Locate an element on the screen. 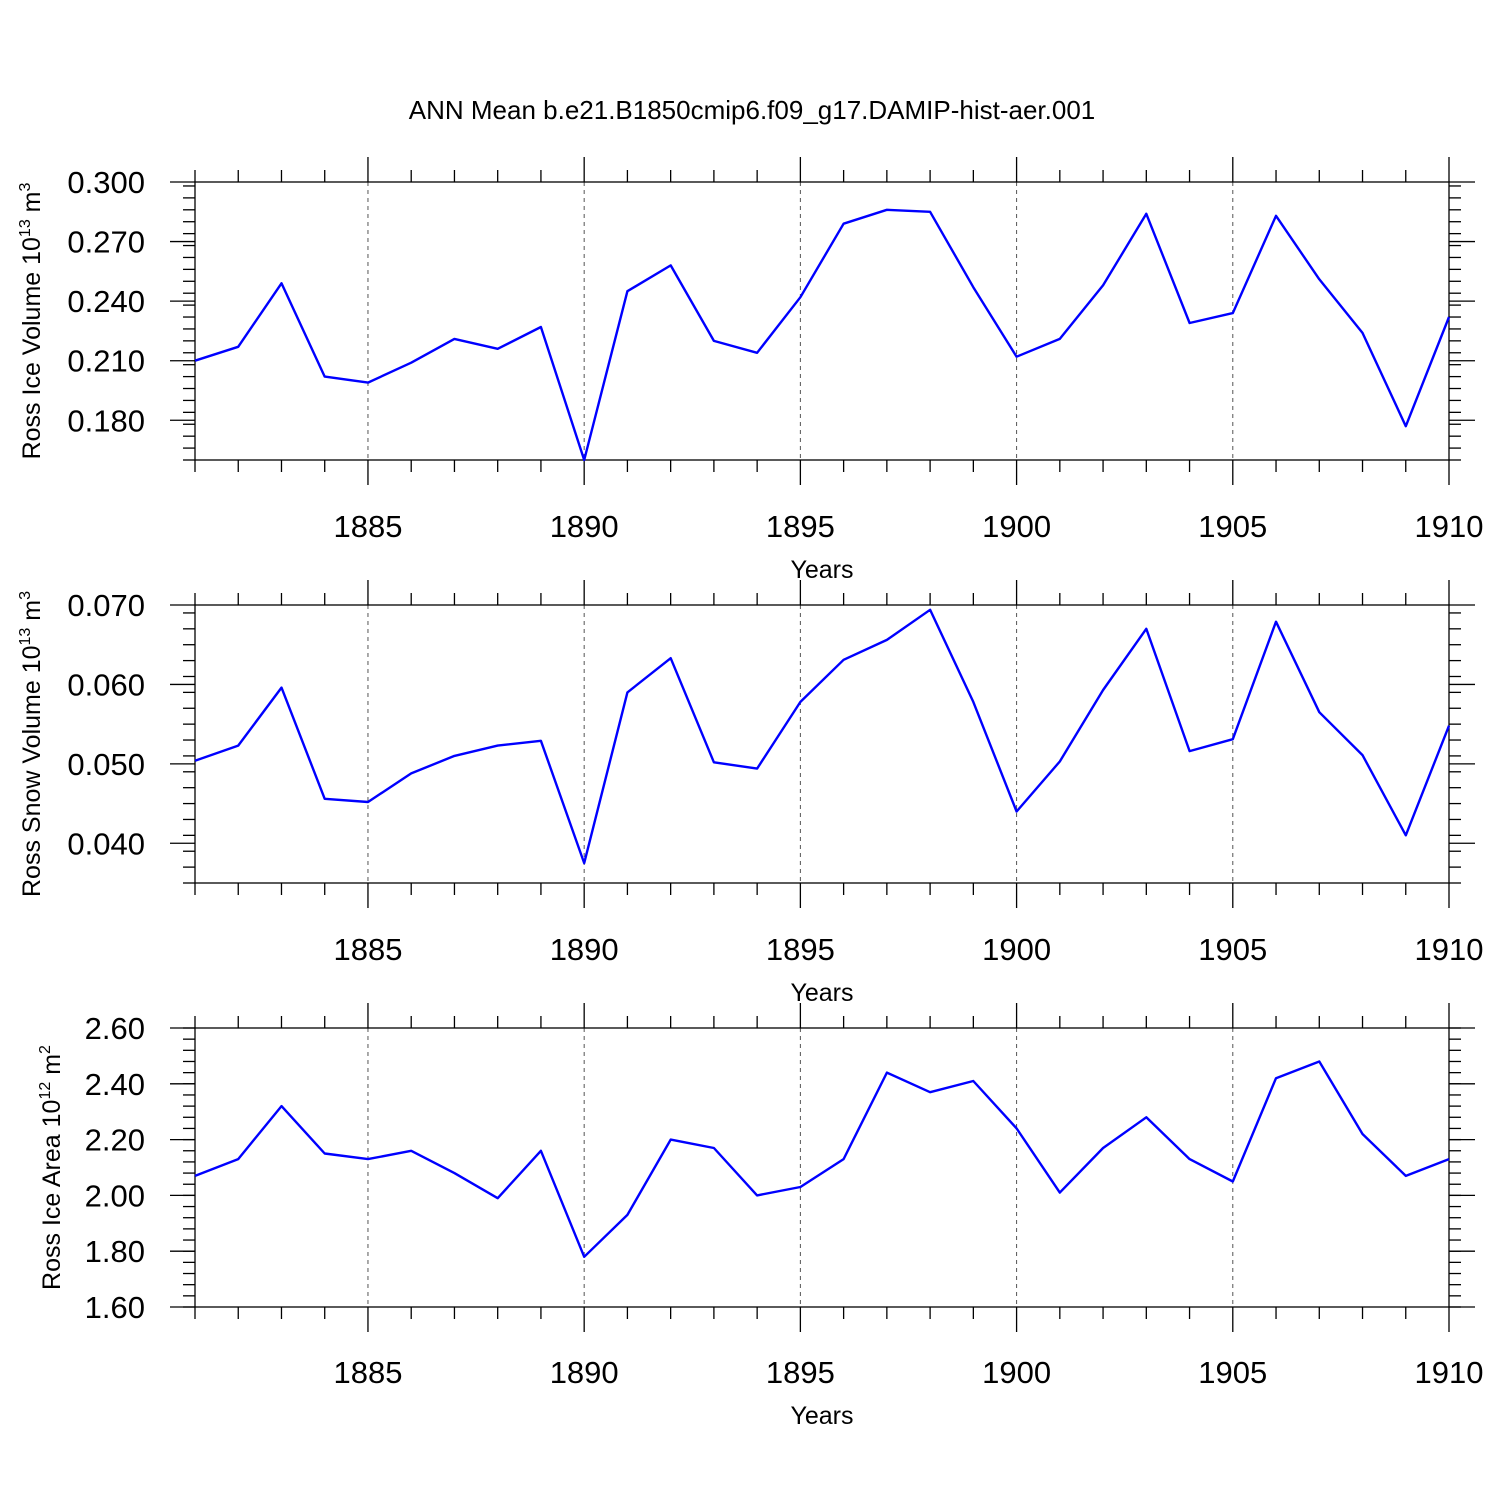 Image resolution: width=1500 pixels, height=1500 pixels. y-axis-label: Ross Ice Area 1012 m2 is located at coordinates (51, 1167).